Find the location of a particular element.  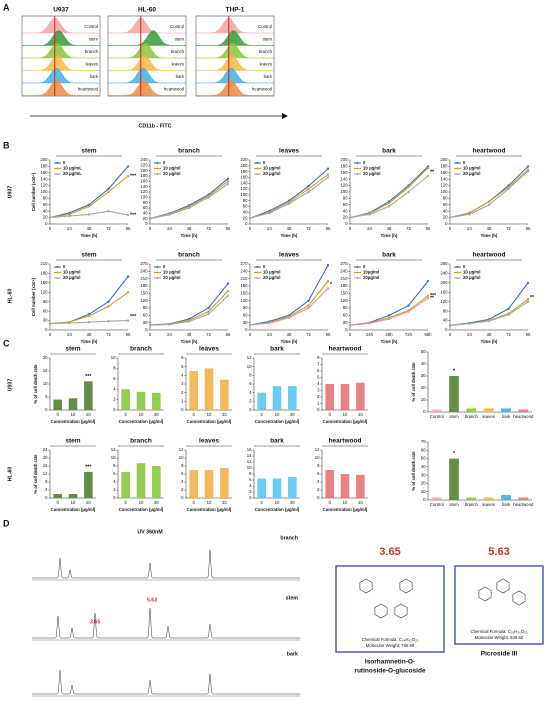

flow-row-label: stem is located at coordinates (94, 39).